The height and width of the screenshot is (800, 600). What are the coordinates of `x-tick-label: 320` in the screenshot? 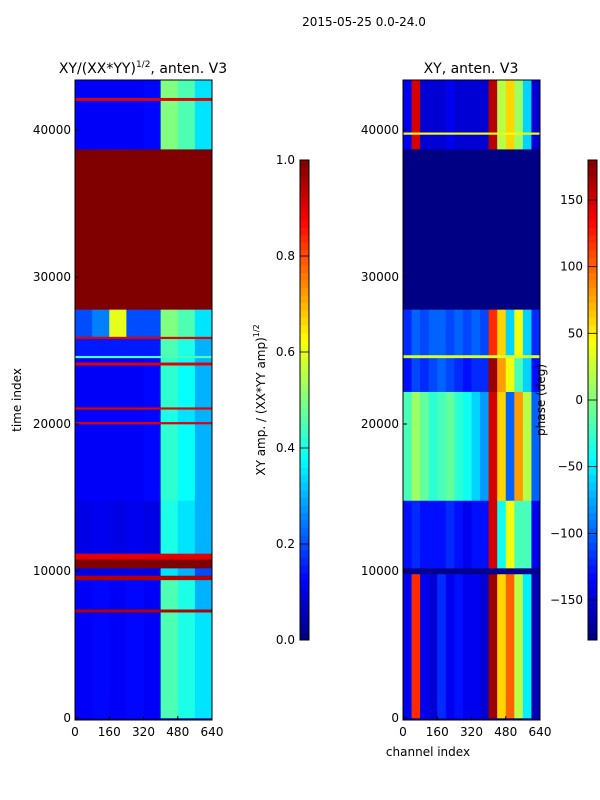 It's located at (471, 732).